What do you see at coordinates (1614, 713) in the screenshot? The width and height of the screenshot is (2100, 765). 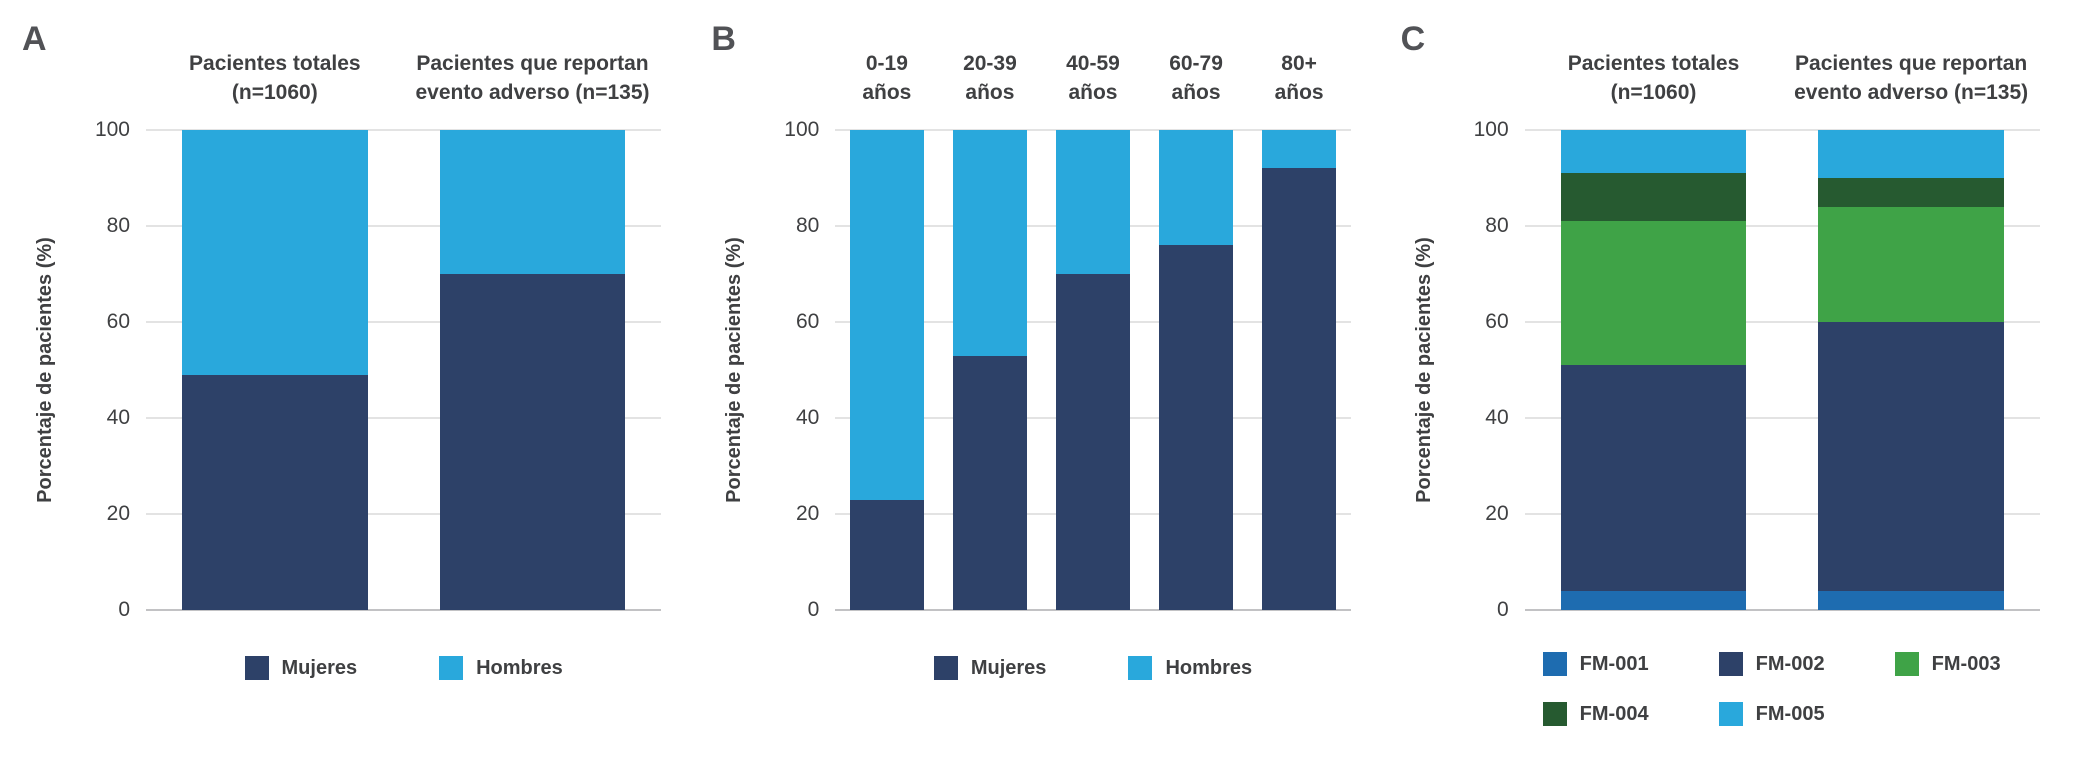 I see `legend-label: FM-004` at bounding box center [1614, 713].